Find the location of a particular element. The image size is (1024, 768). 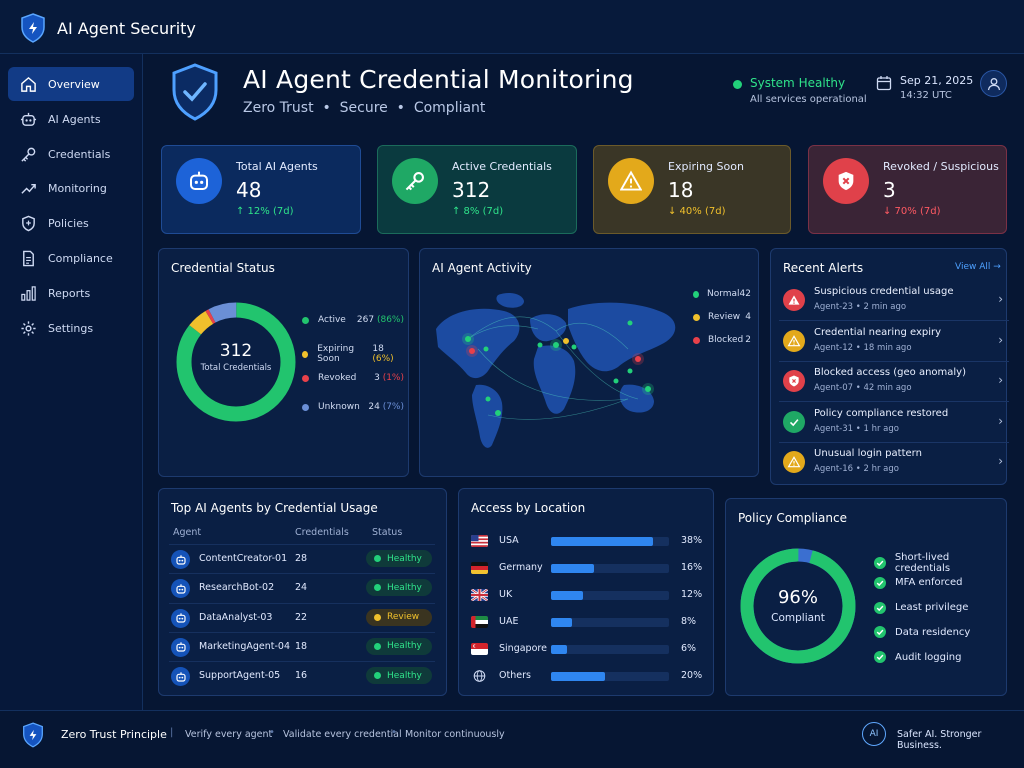

sidebar-item-overview: Overview is located at coordinates (71, 84).